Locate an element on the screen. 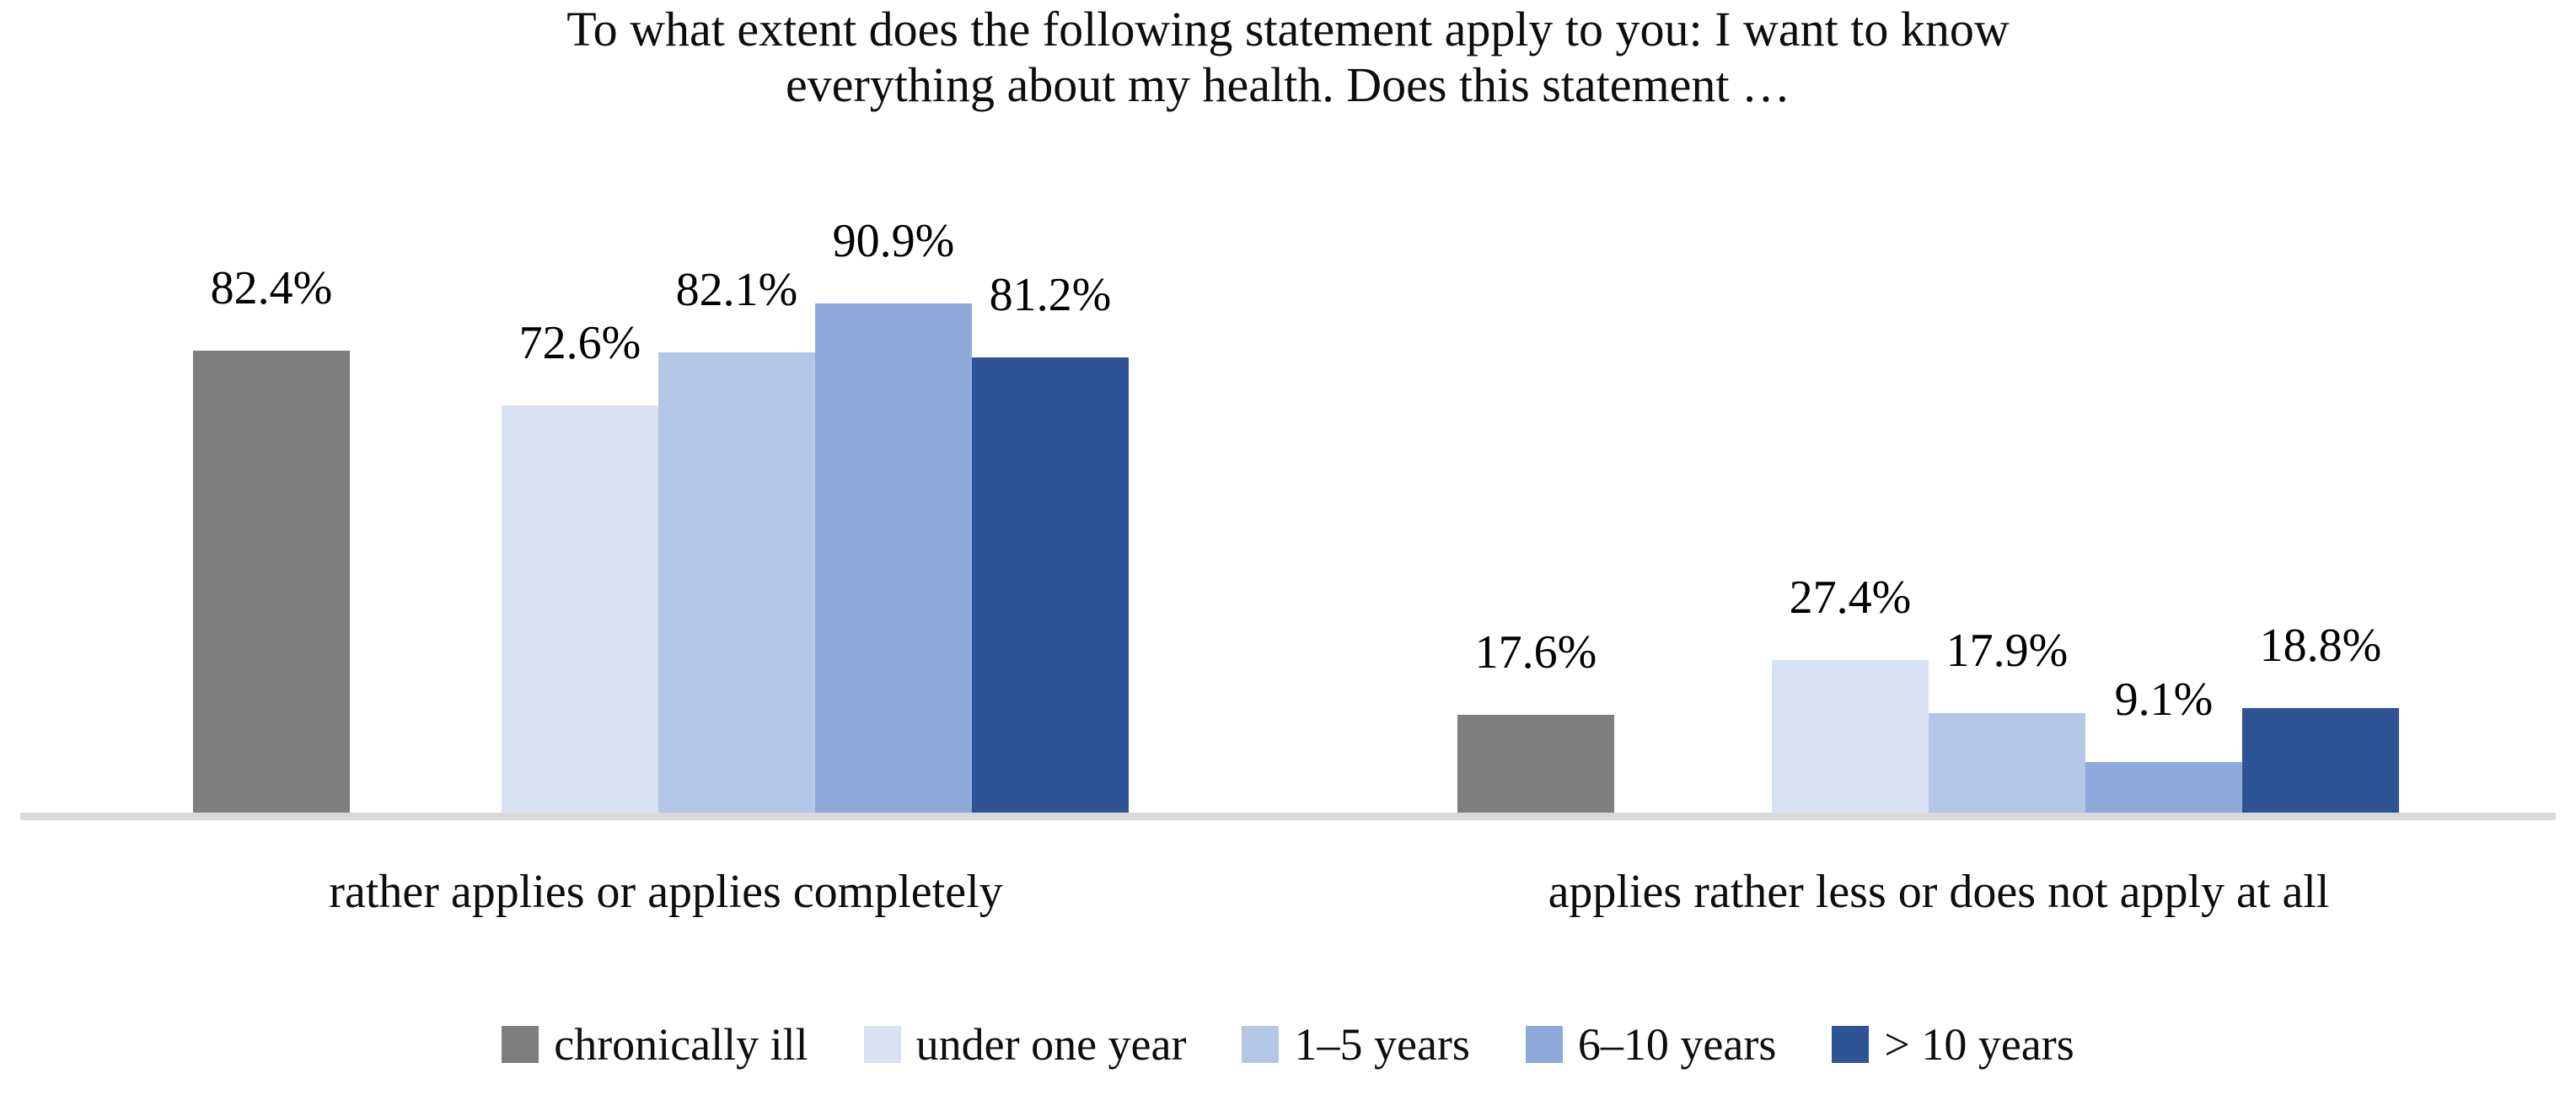 This screenshot has height=1095, width=2576. data-label: 82.1% is located at coordinates (736, 290).